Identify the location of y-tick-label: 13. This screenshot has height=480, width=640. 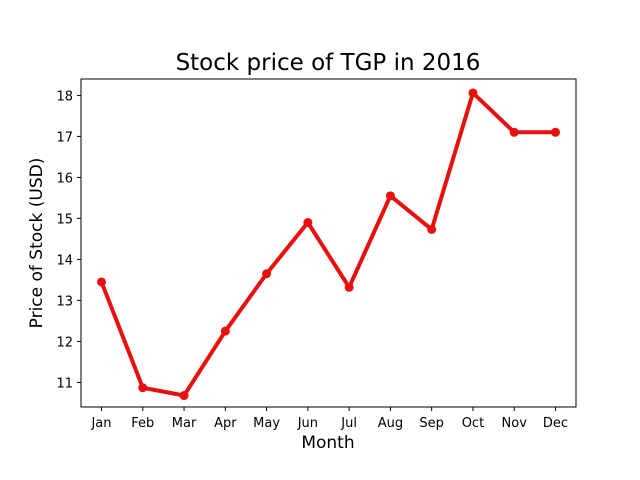
(64, 301).